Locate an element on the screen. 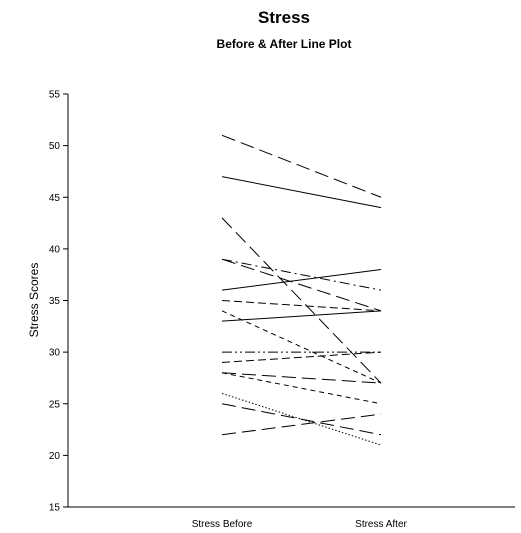  x-tick-label: Stress Before is located at coordinates (222, 524).